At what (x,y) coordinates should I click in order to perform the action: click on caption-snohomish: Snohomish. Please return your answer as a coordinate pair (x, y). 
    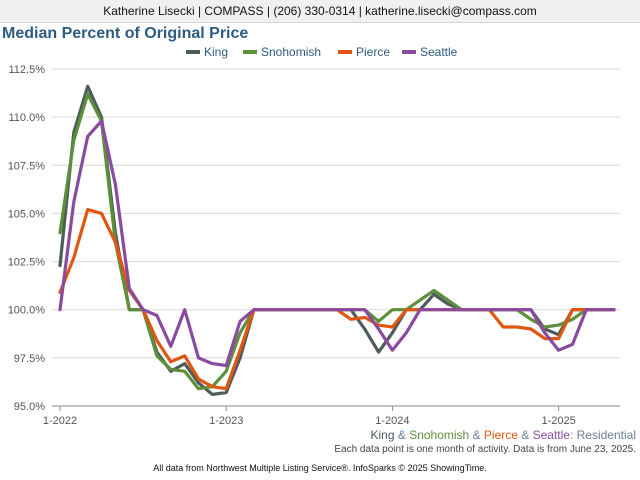
    Looking at the image, I should click on (439, 435).